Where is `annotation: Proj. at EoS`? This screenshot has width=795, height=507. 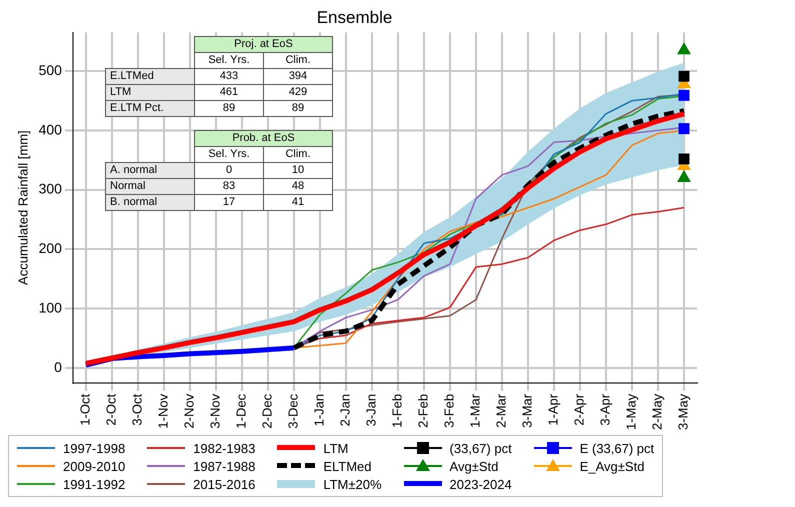 annotation: Proj. at EoS is located at coordinates (263, 44).